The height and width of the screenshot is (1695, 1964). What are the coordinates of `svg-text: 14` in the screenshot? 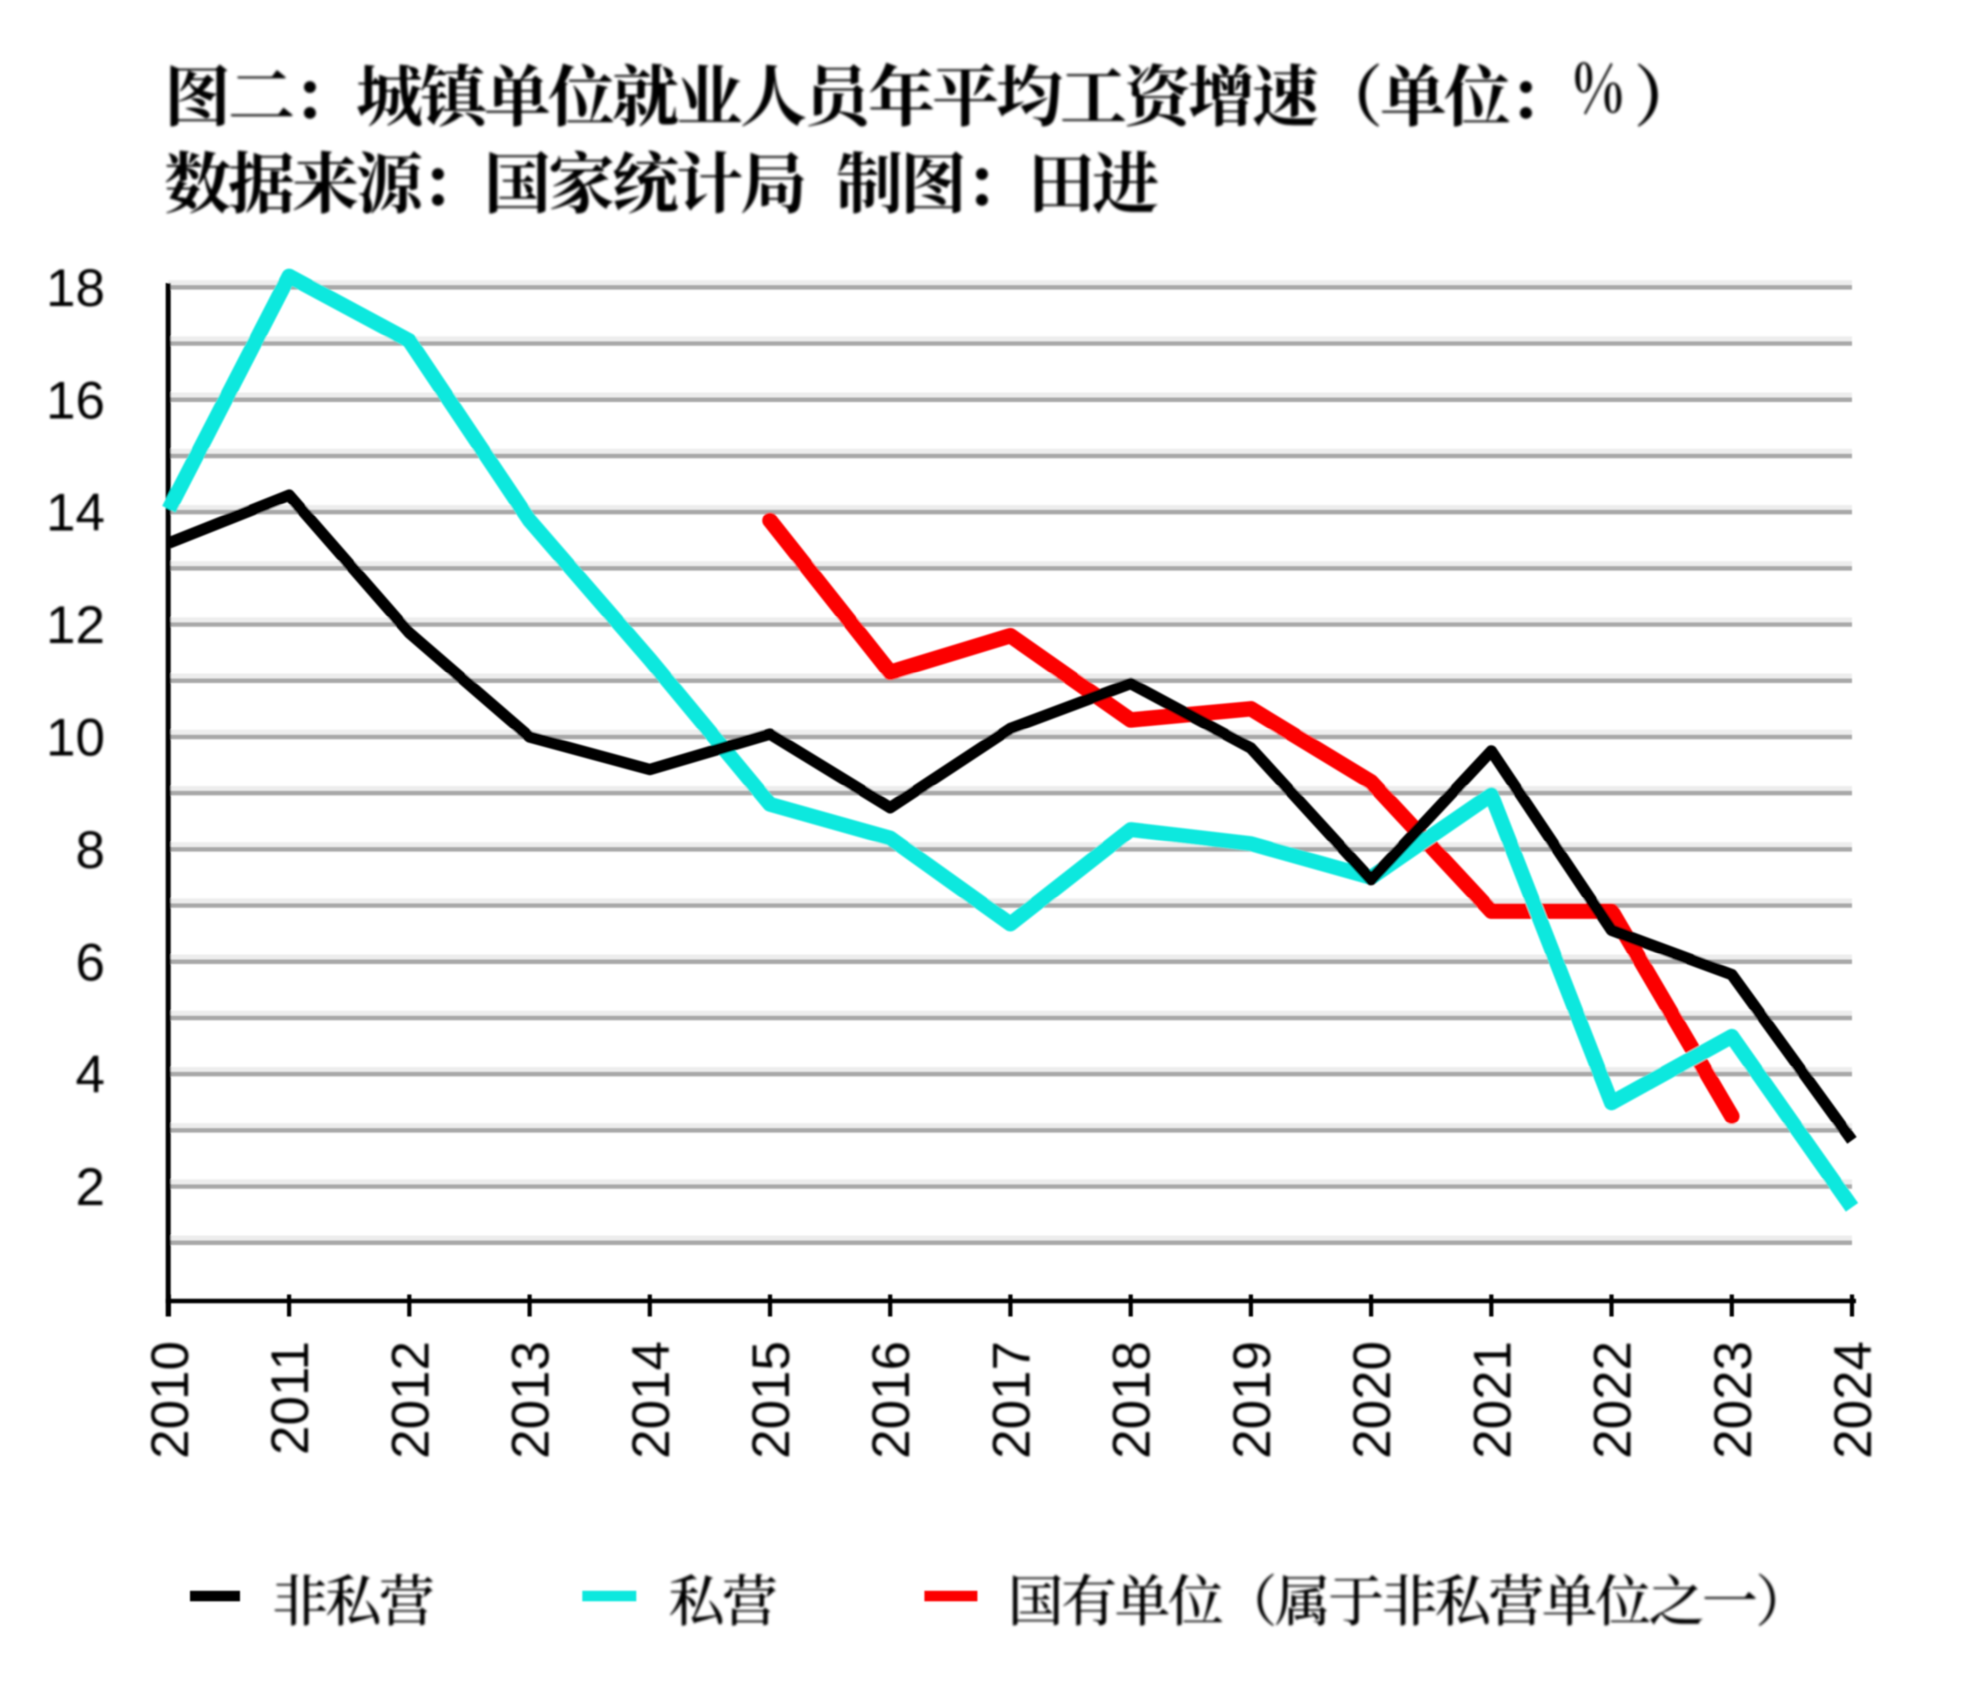 It's located at (75, 513).